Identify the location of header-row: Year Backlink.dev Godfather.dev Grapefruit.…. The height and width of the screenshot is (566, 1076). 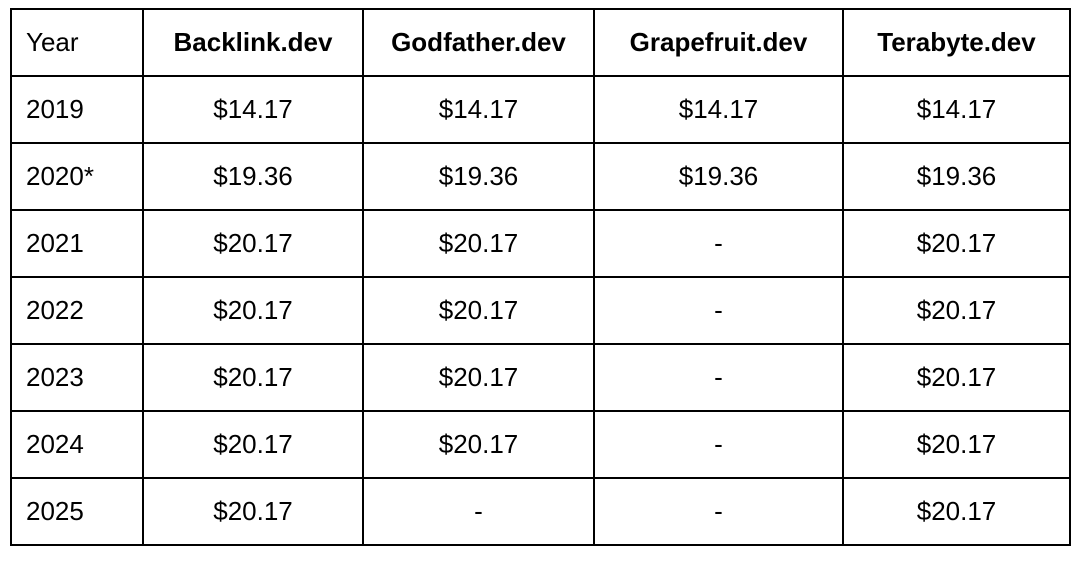
(540, 42).